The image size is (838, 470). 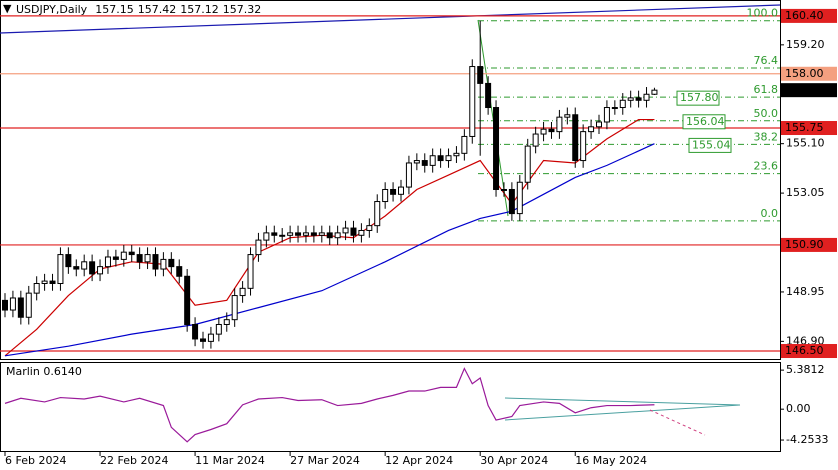 What do you see at coordinates (419, 460) in the screenshot?
I see `x-tick-label: 12 Apr 2024` at bounding box center [419, 460].